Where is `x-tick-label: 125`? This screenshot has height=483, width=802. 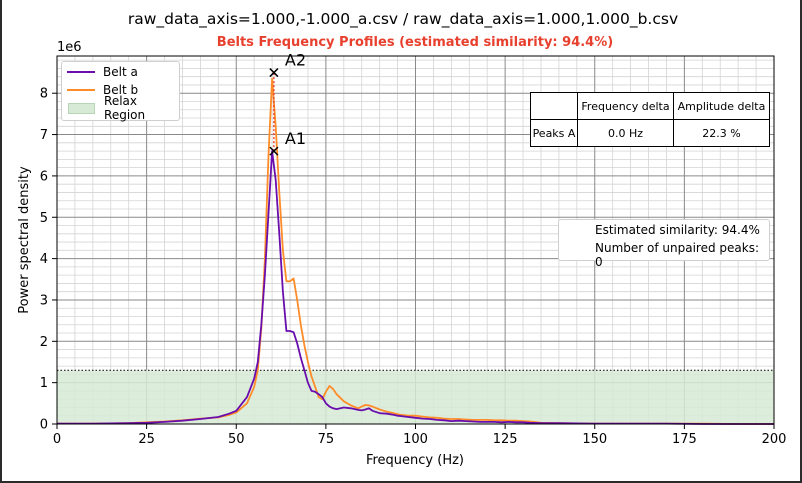 x-tick-label: 125 is located at coordinates (505, 439).